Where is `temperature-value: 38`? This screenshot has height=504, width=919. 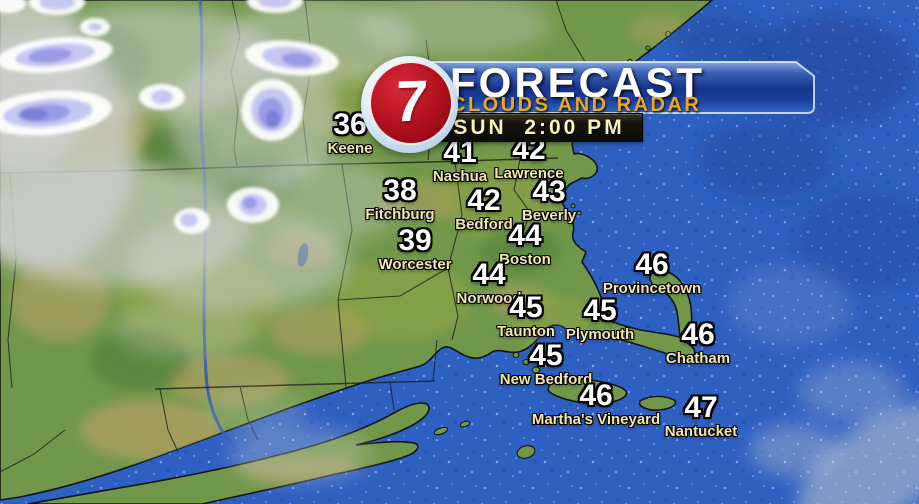 temperature-value: 38 is located at coordinates (400, 190).